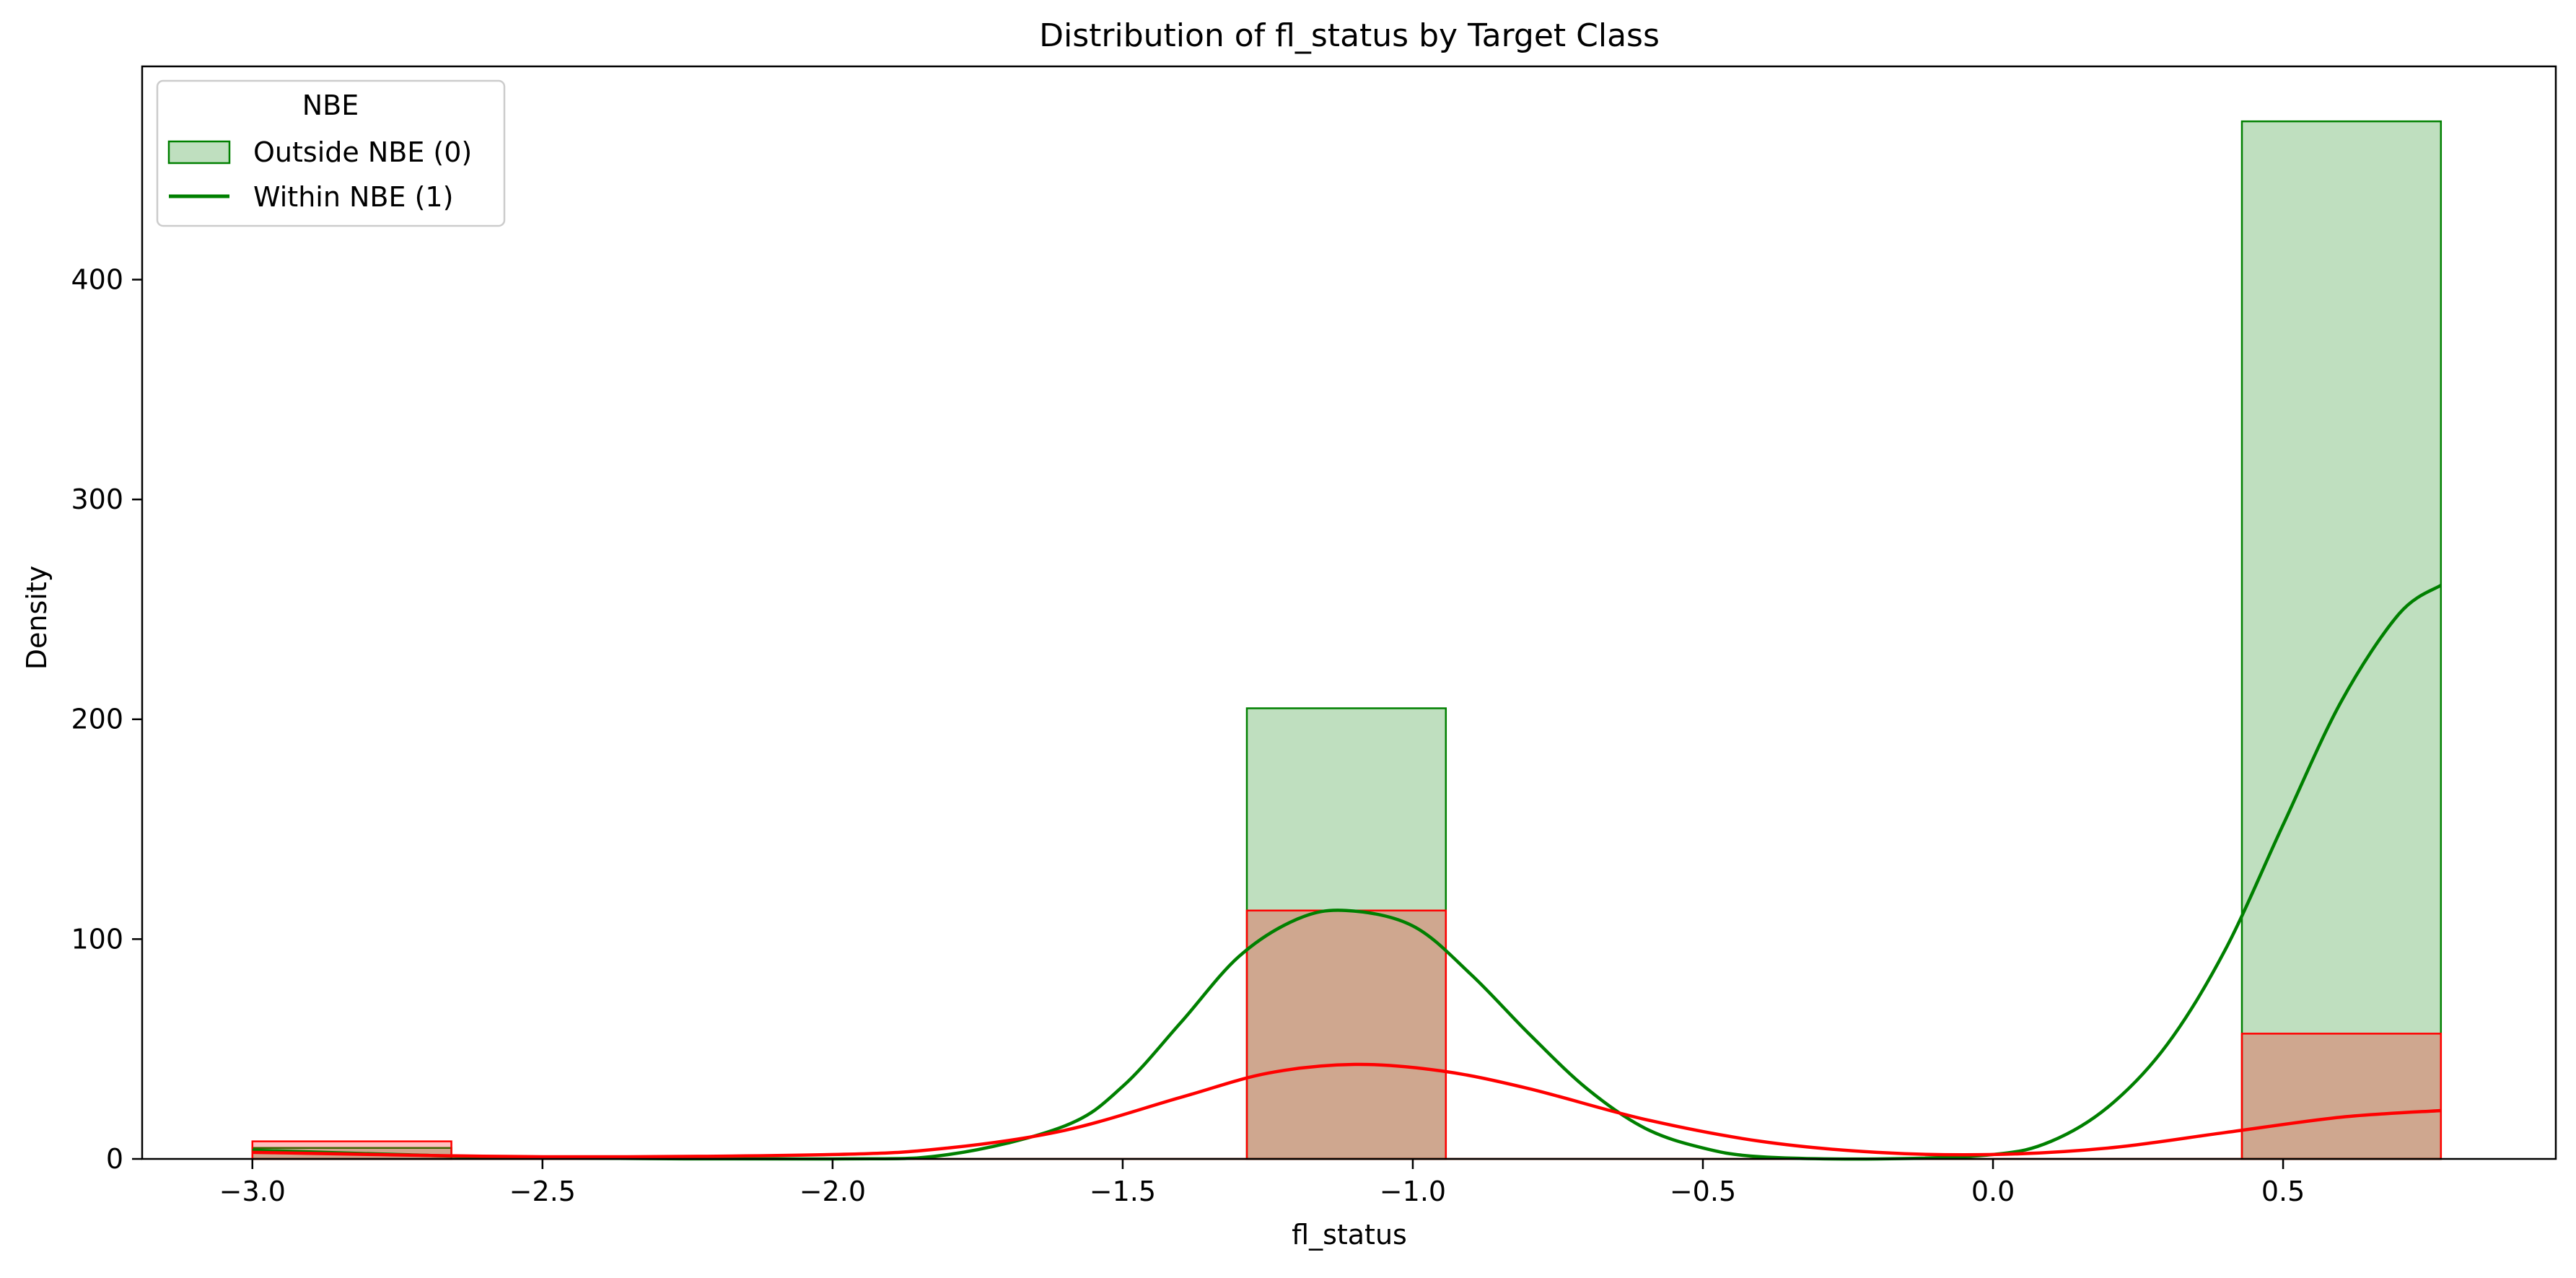  I want to click on y-axis-ticks: 0 100 200 300 400, so click(107, 719).